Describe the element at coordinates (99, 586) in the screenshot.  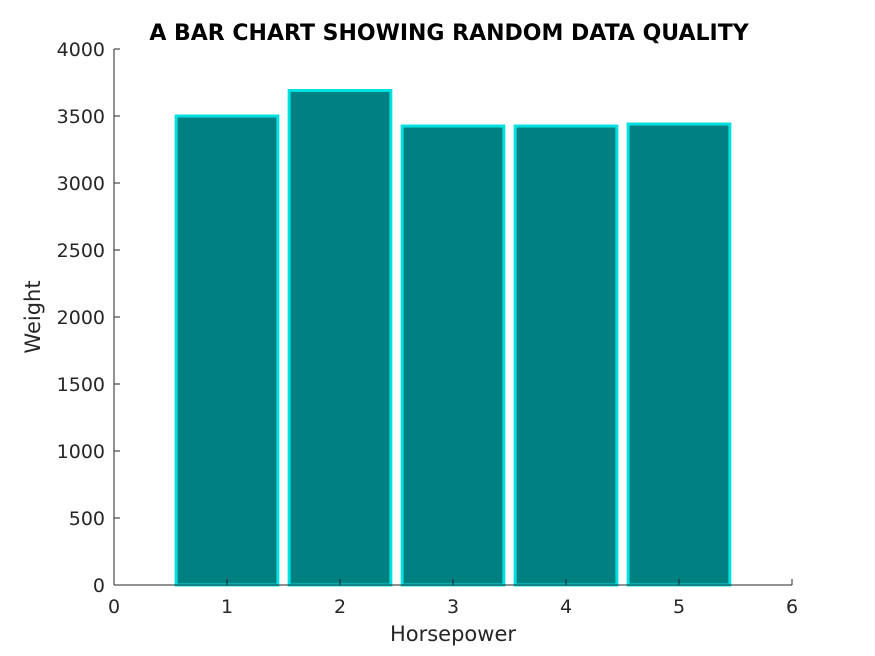
I see `y-tick-label: 0` at that location.